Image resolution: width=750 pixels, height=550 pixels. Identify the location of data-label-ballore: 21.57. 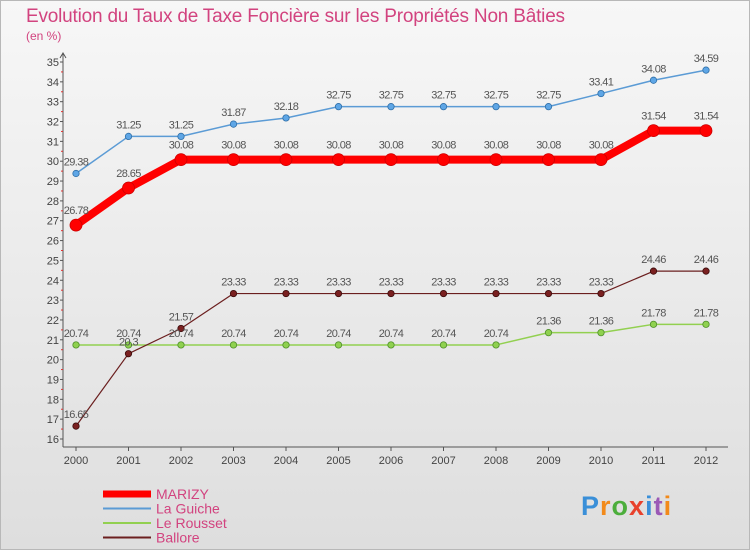
(181, 317).